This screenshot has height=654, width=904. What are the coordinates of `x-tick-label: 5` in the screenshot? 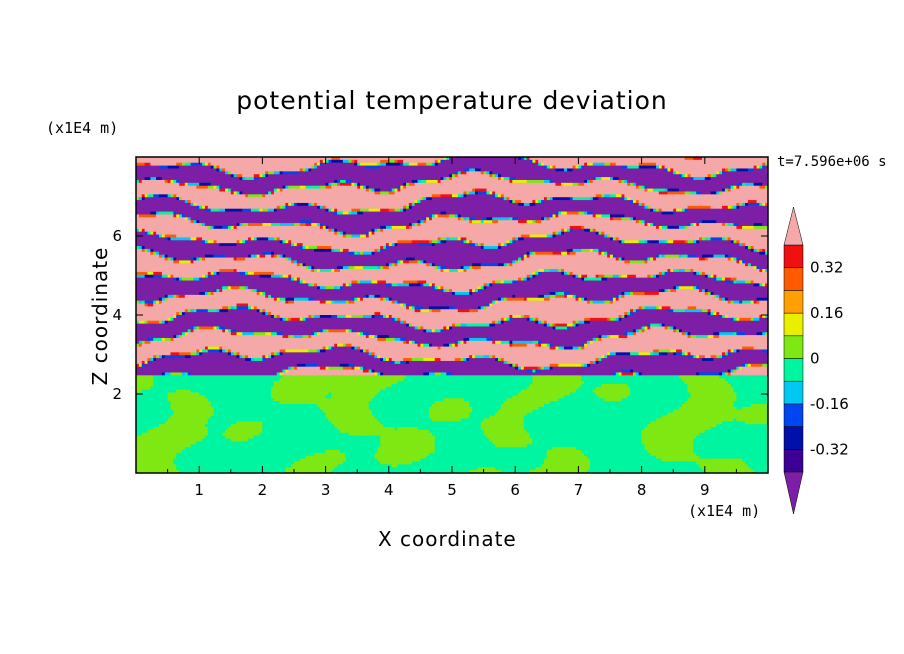 It's located at (452, 490).